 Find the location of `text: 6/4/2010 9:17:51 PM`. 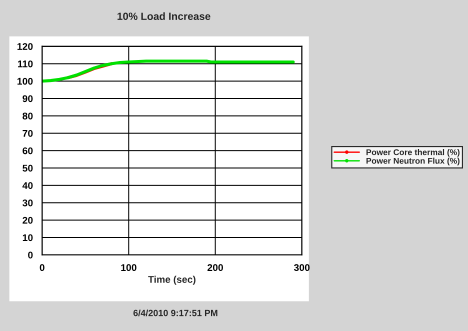

text: 6/4/2010 9:17:51 PM is located at coordinates (175, 313).